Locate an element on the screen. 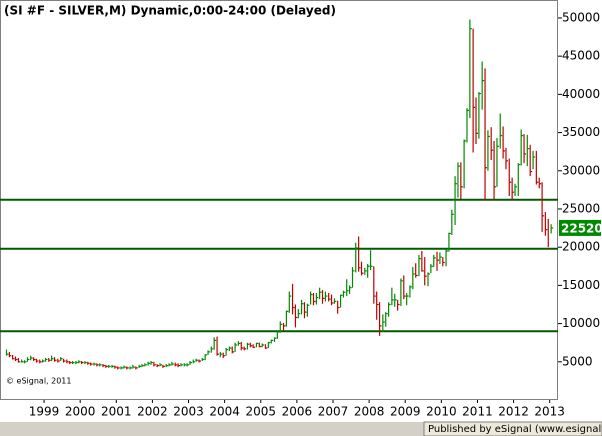 The image size is (602, 436). last-price-label: 22520 is located at coordinates (581, 228).